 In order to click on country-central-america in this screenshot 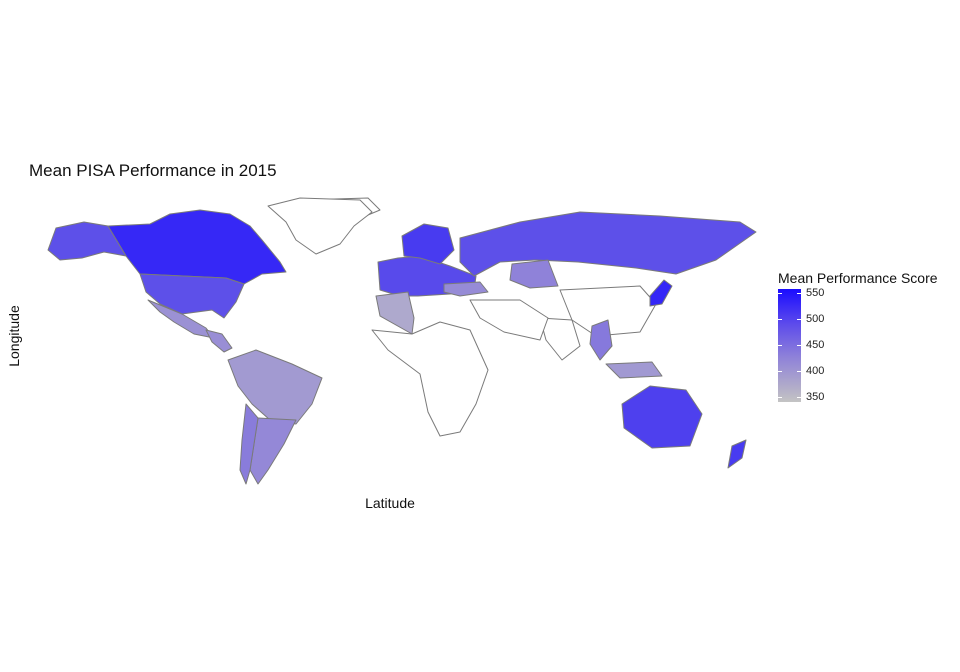, I will do `click(219, 341)`.